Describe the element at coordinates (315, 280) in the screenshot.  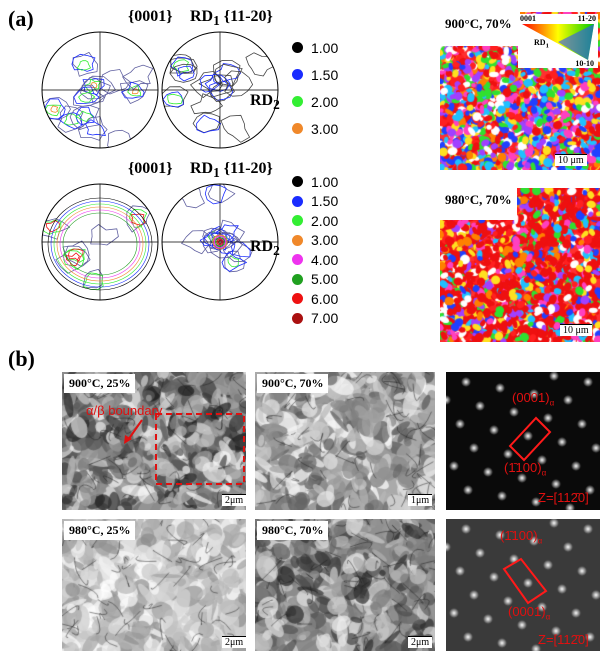
I see `legend-item: 5.00` at that location.